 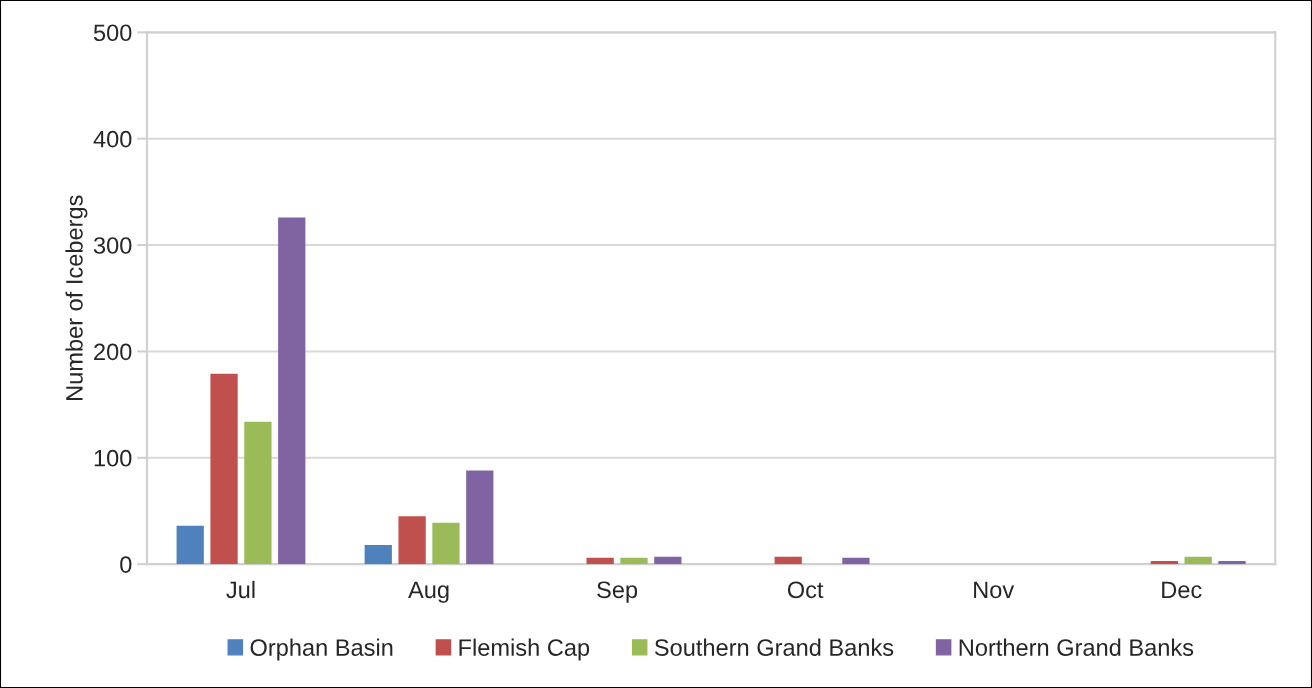 I want to click on x-tick-label: Sep, so click(x=617, y=592).